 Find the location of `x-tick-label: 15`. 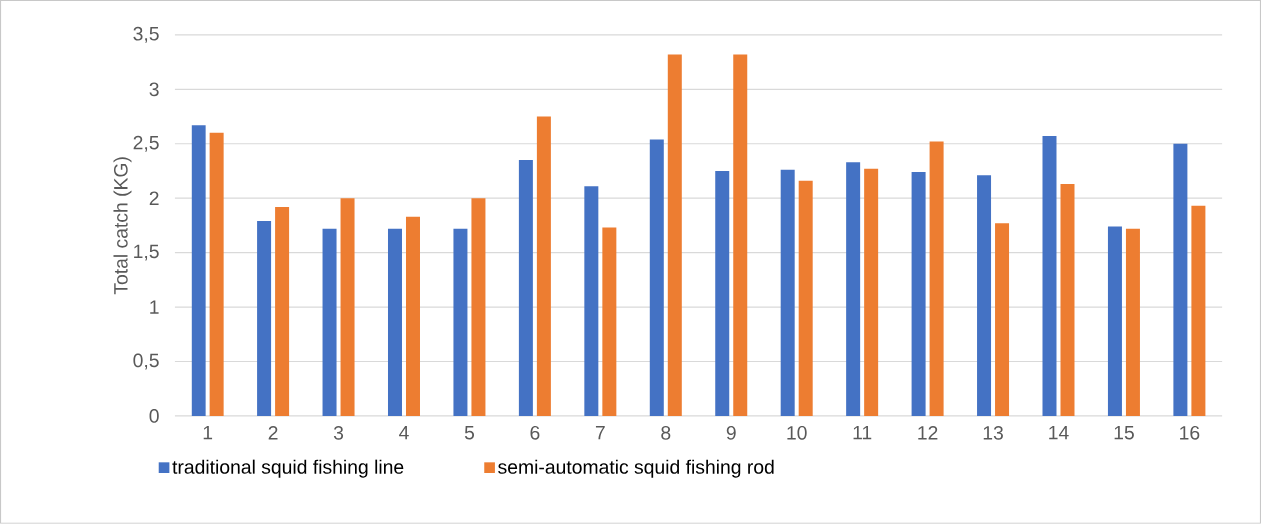

x-tick-label: 15 is located at coordinates (1124, 433).